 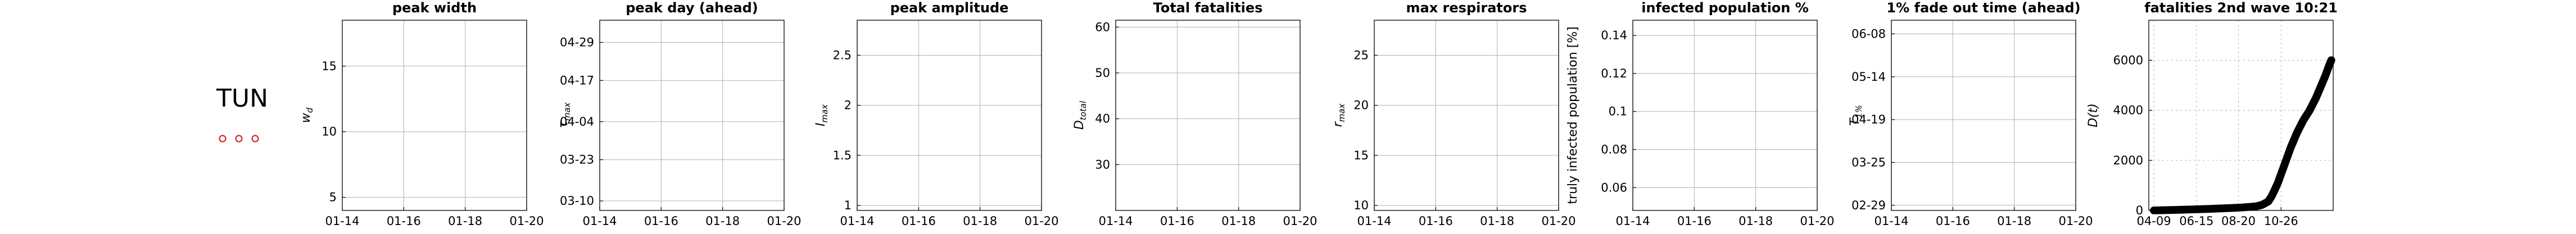 What do you see at coordinates (1868, 119) in the screenshot?
I see `y-tick-label: 04-19` at bounding box center [1868, 119].